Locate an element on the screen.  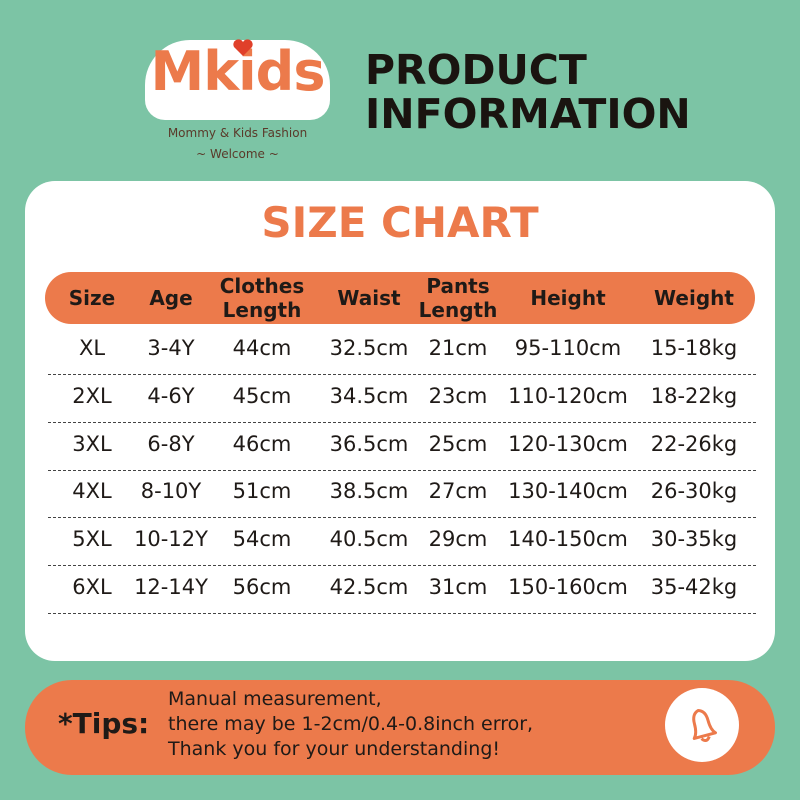
tips-line: there may be 1-2cm/0.4-0.8inch error, is located at coordinates (351, 724).